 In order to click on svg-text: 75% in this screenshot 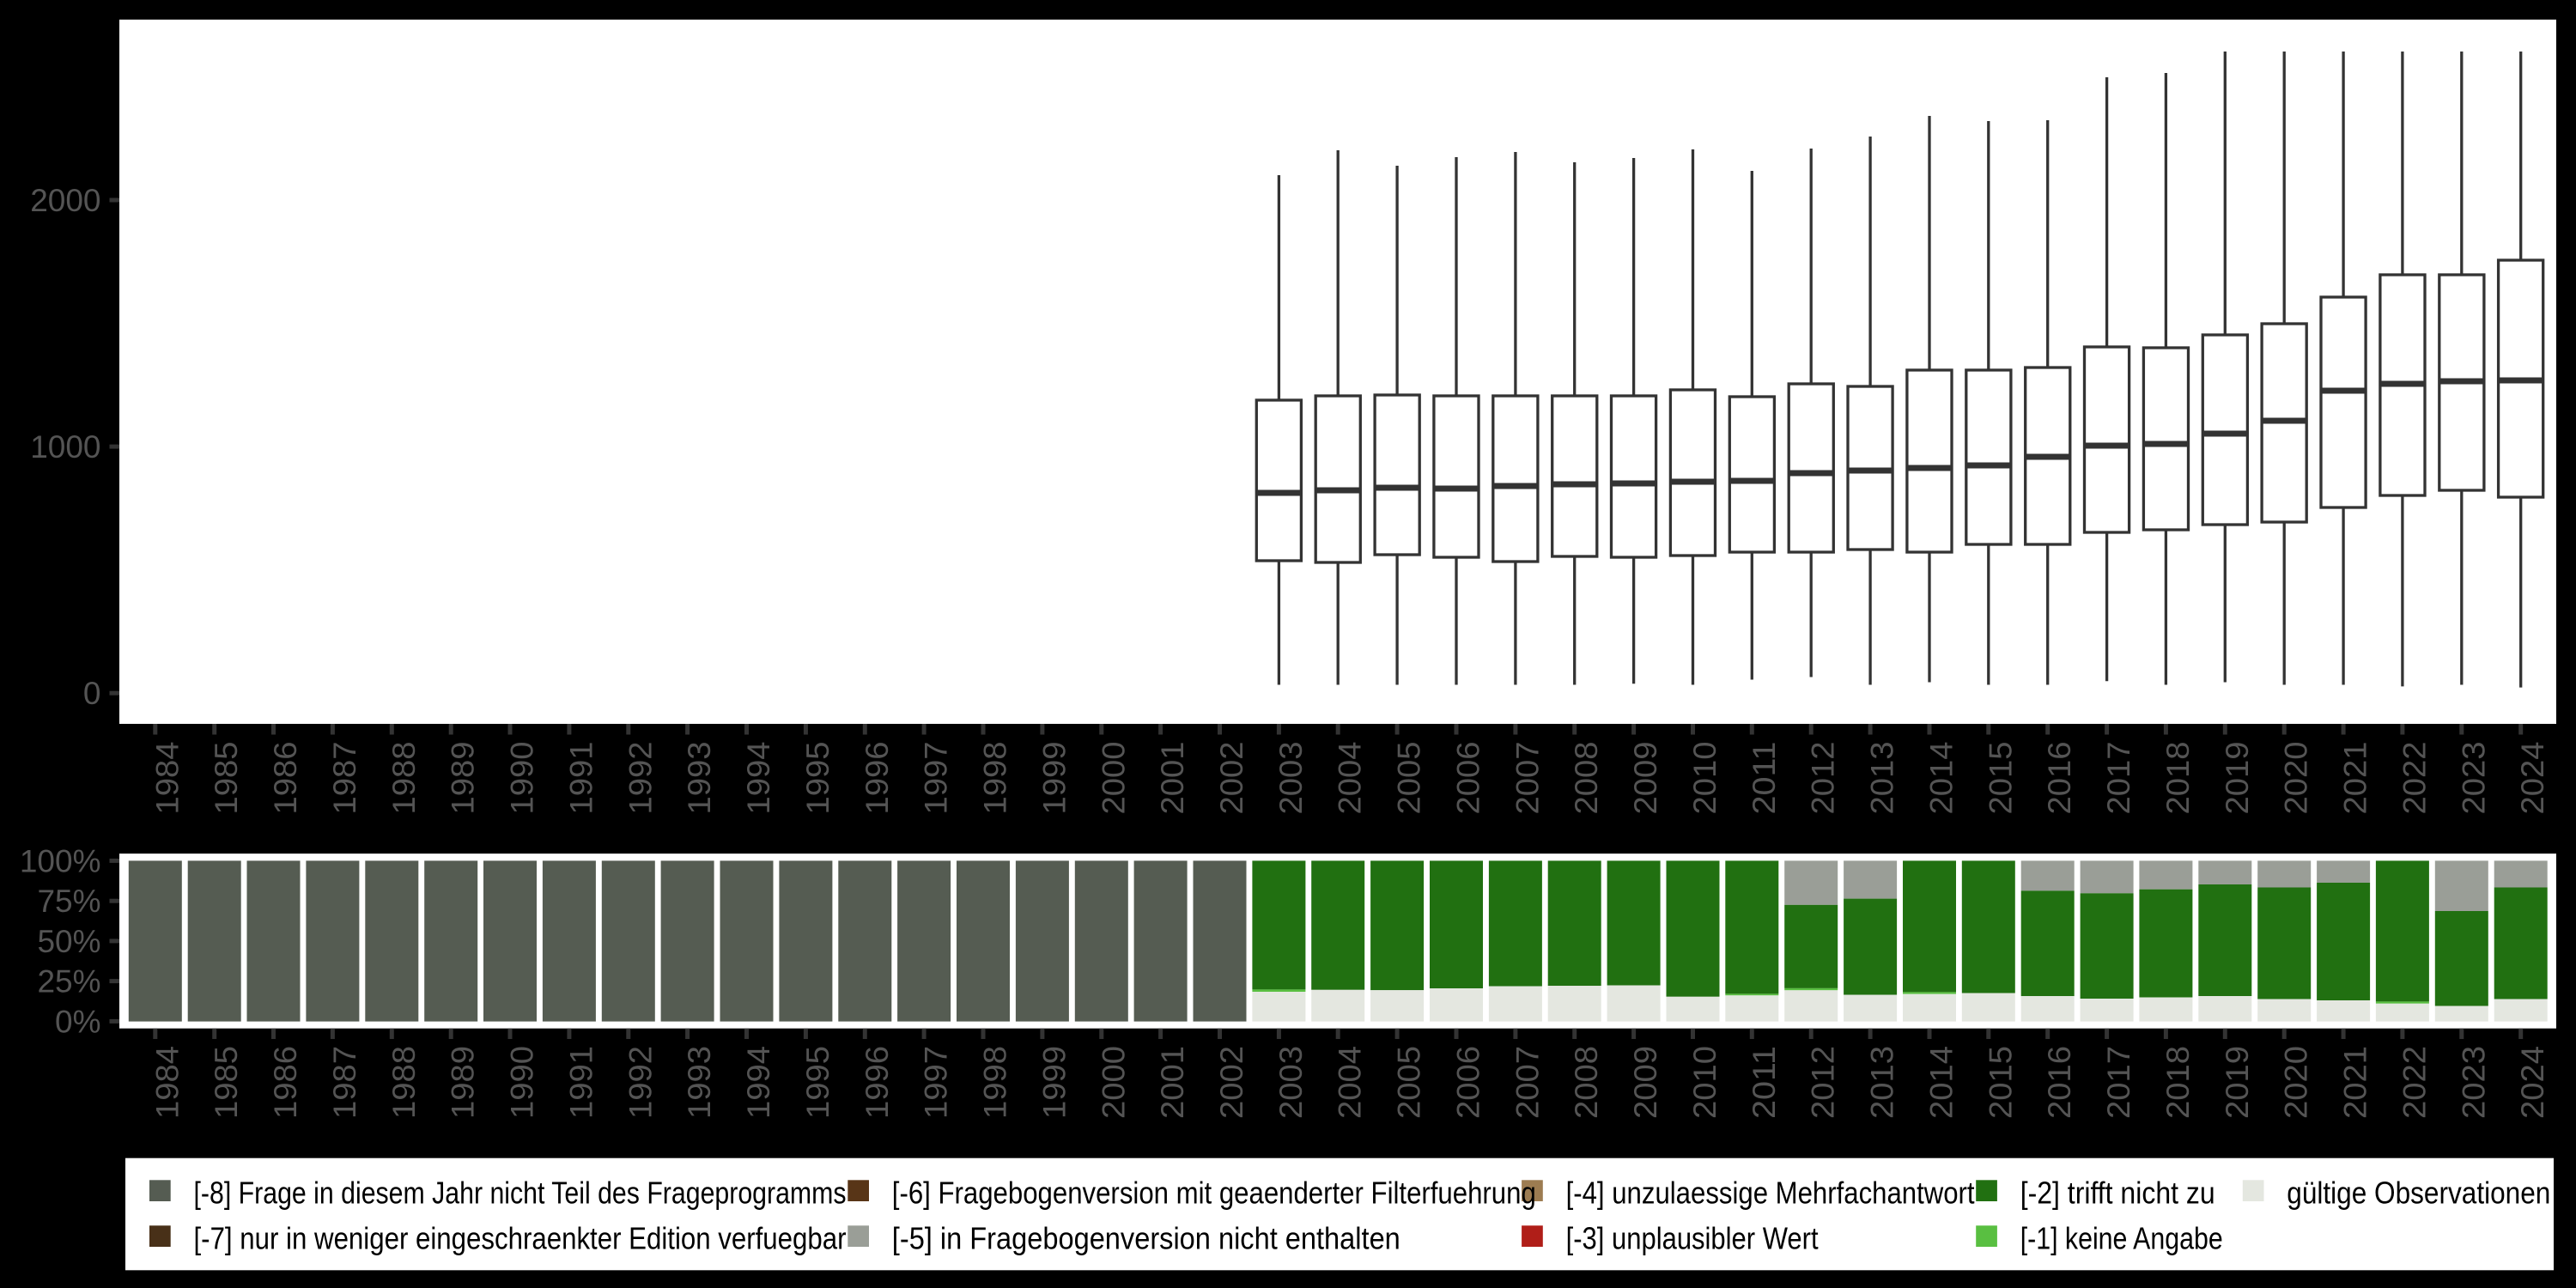, I will do `click(69, 902)`.